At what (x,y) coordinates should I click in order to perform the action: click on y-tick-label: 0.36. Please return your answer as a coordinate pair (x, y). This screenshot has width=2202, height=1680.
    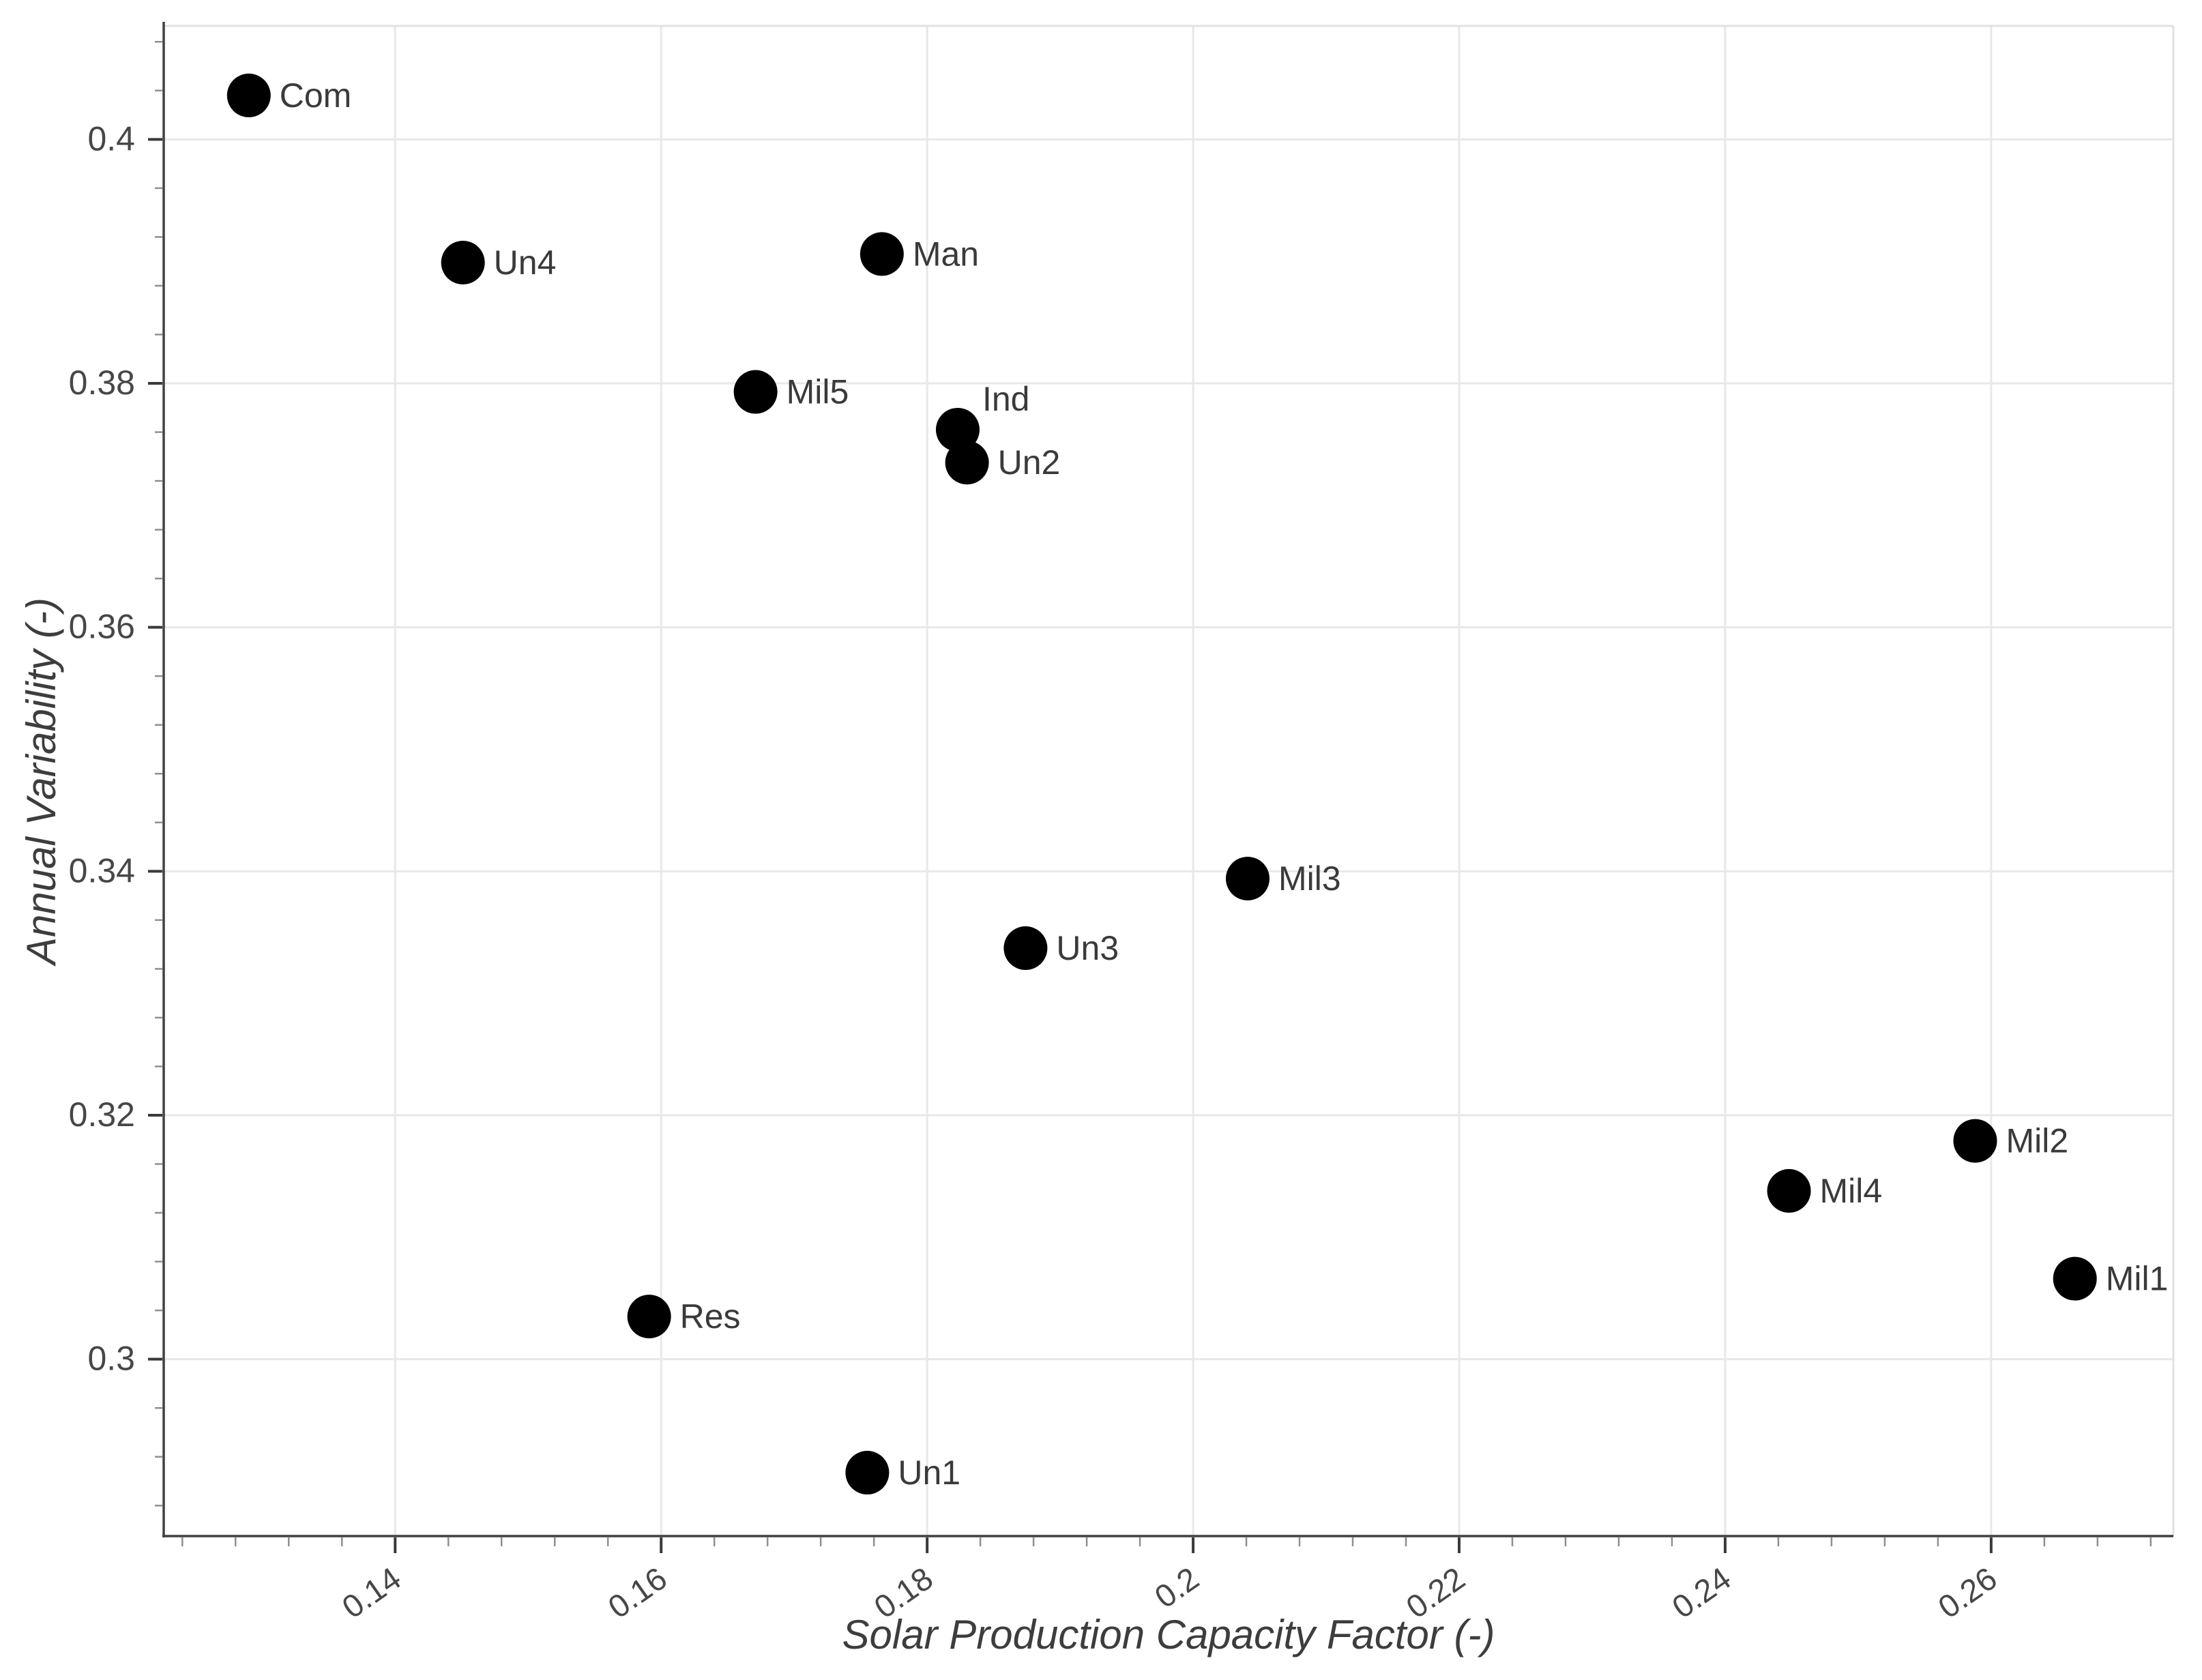
    Looking at the image, I should click on (102, 627).